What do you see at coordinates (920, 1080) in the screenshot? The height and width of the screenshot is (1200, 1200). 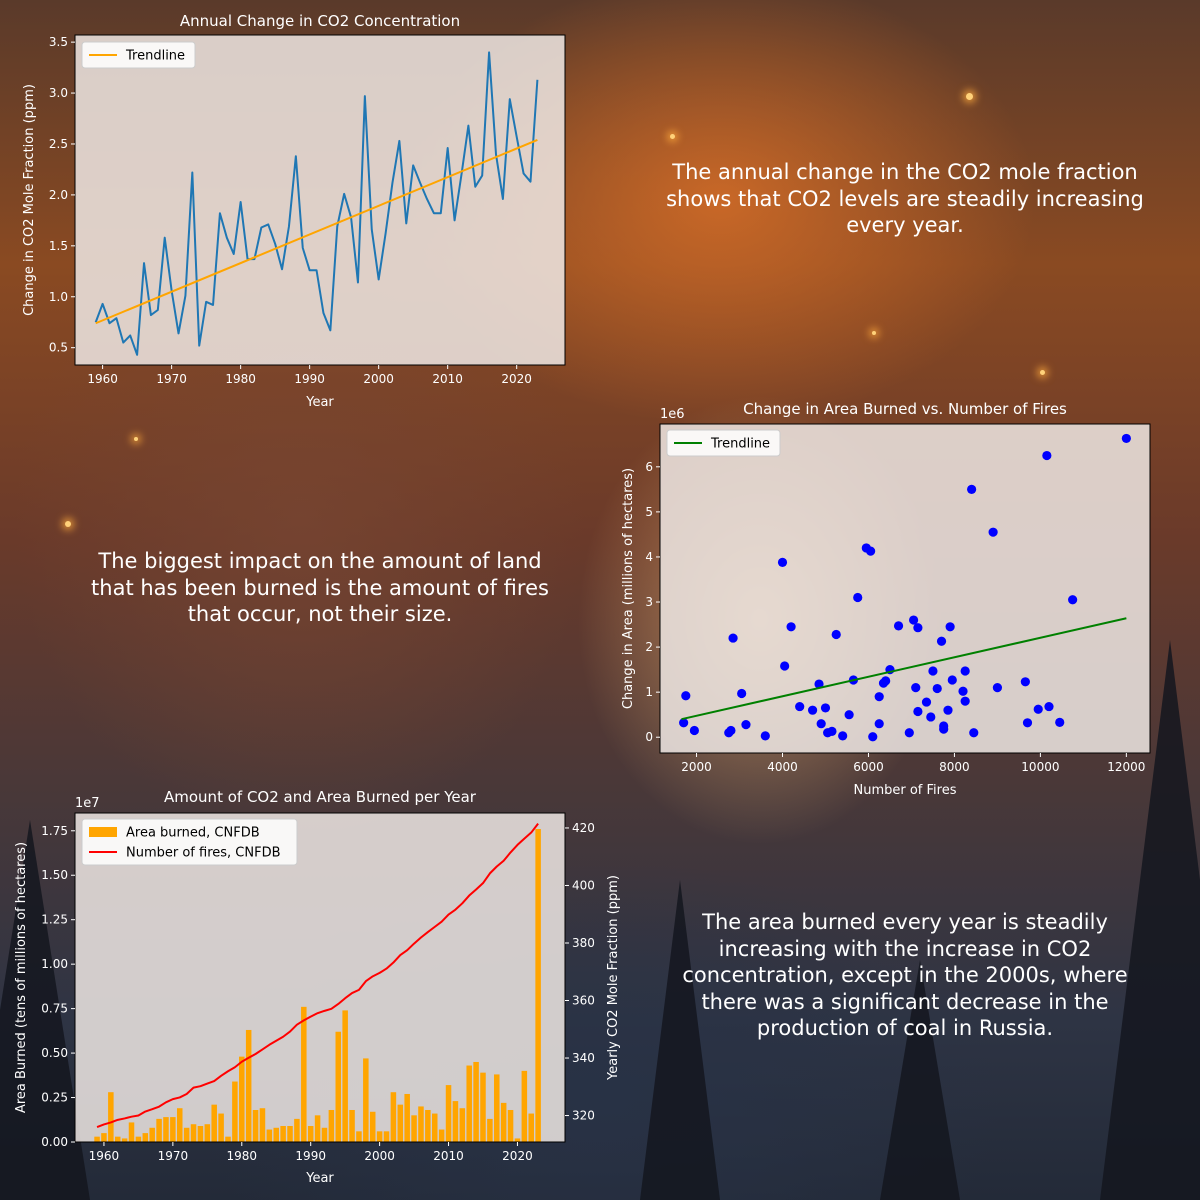 I see `tree-silhouette` at bounding box center [920, 1080].